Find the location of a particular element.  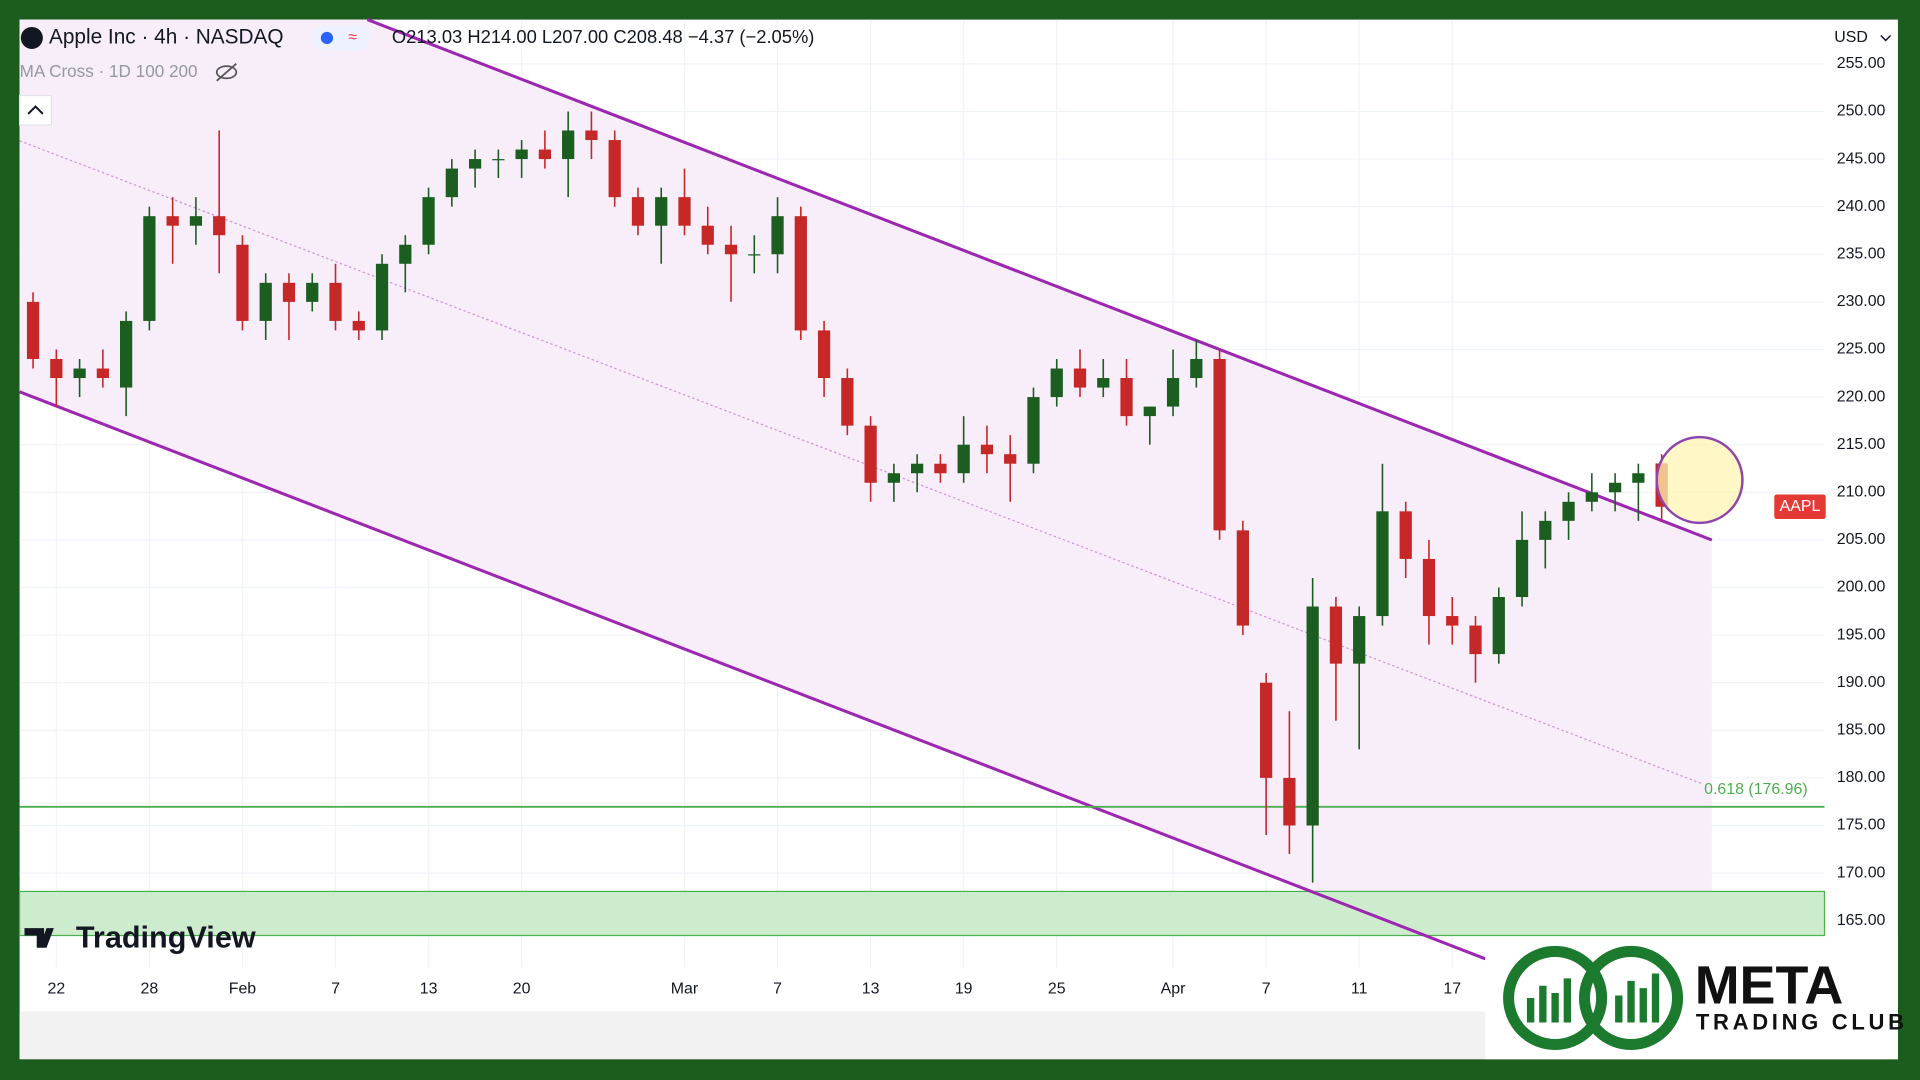

collapse-button is located at coordinates (35, 110).